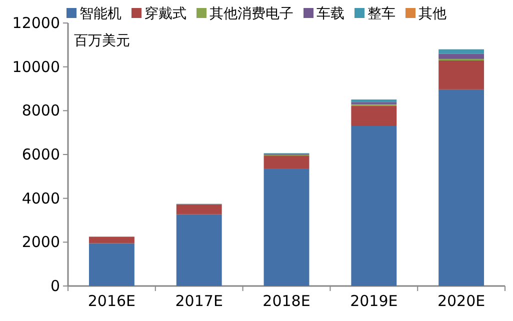  Describe the element at coordinates (55, 286) in the screenshot. I see `y-tick-label: 0` at that location.